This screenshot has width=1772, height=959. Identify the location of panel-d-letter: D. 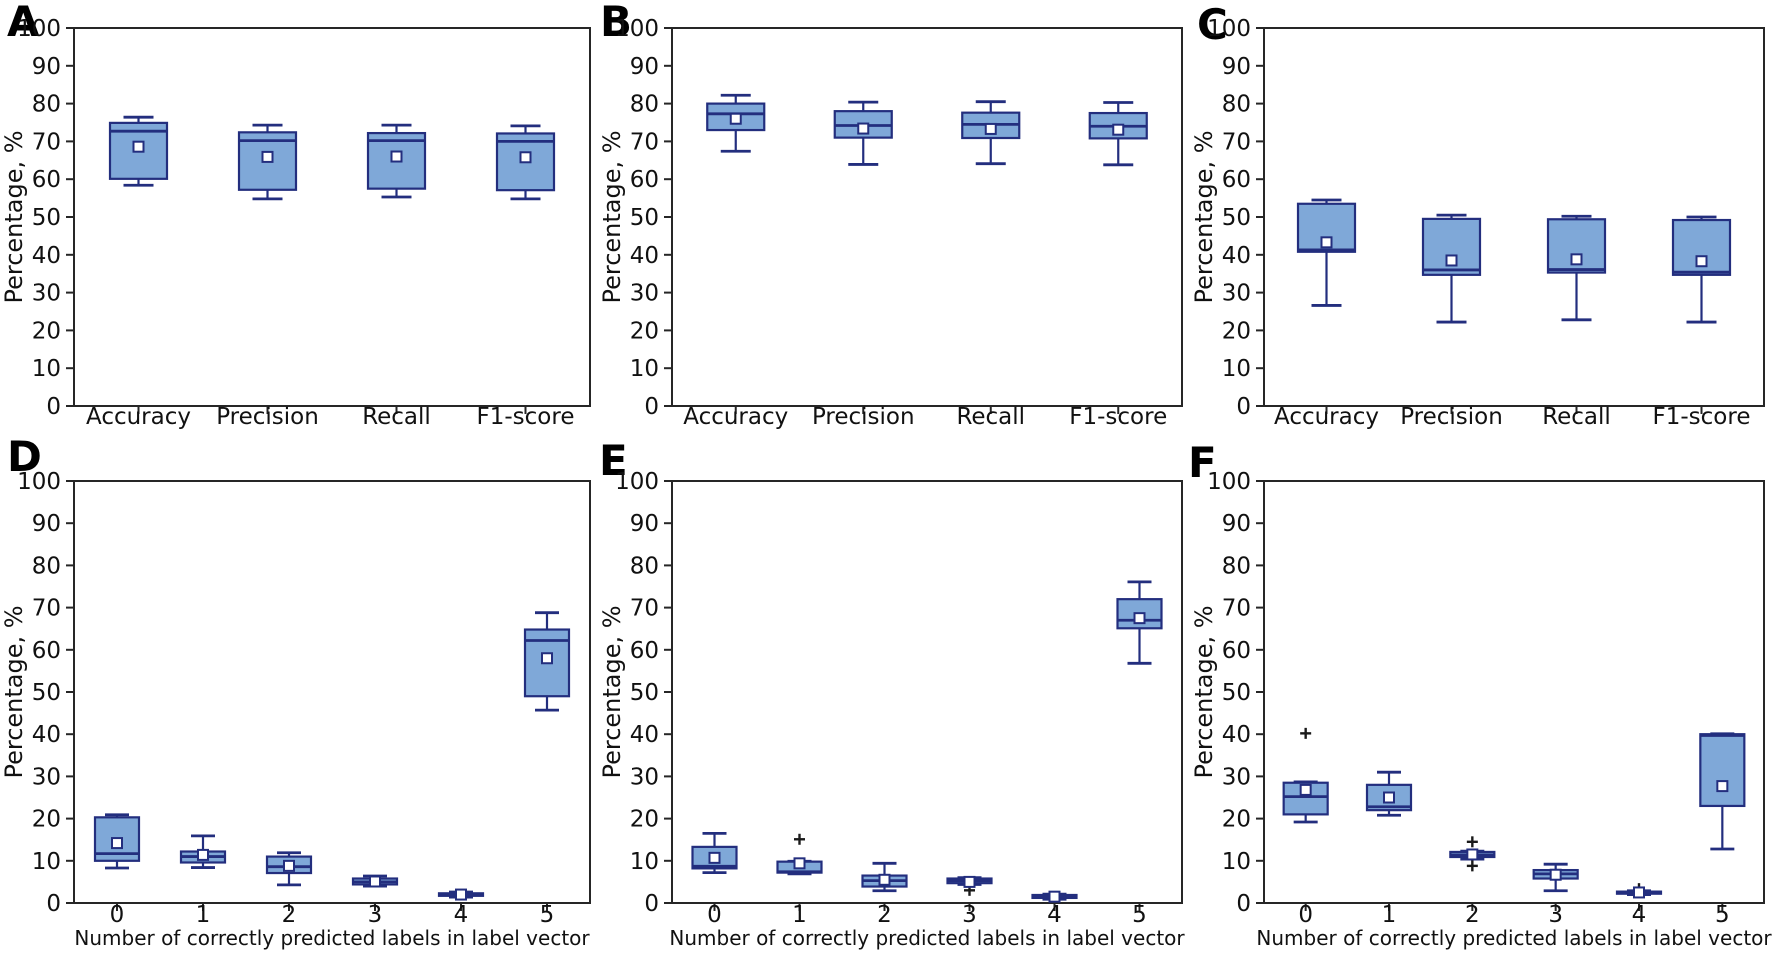
(24, 456).